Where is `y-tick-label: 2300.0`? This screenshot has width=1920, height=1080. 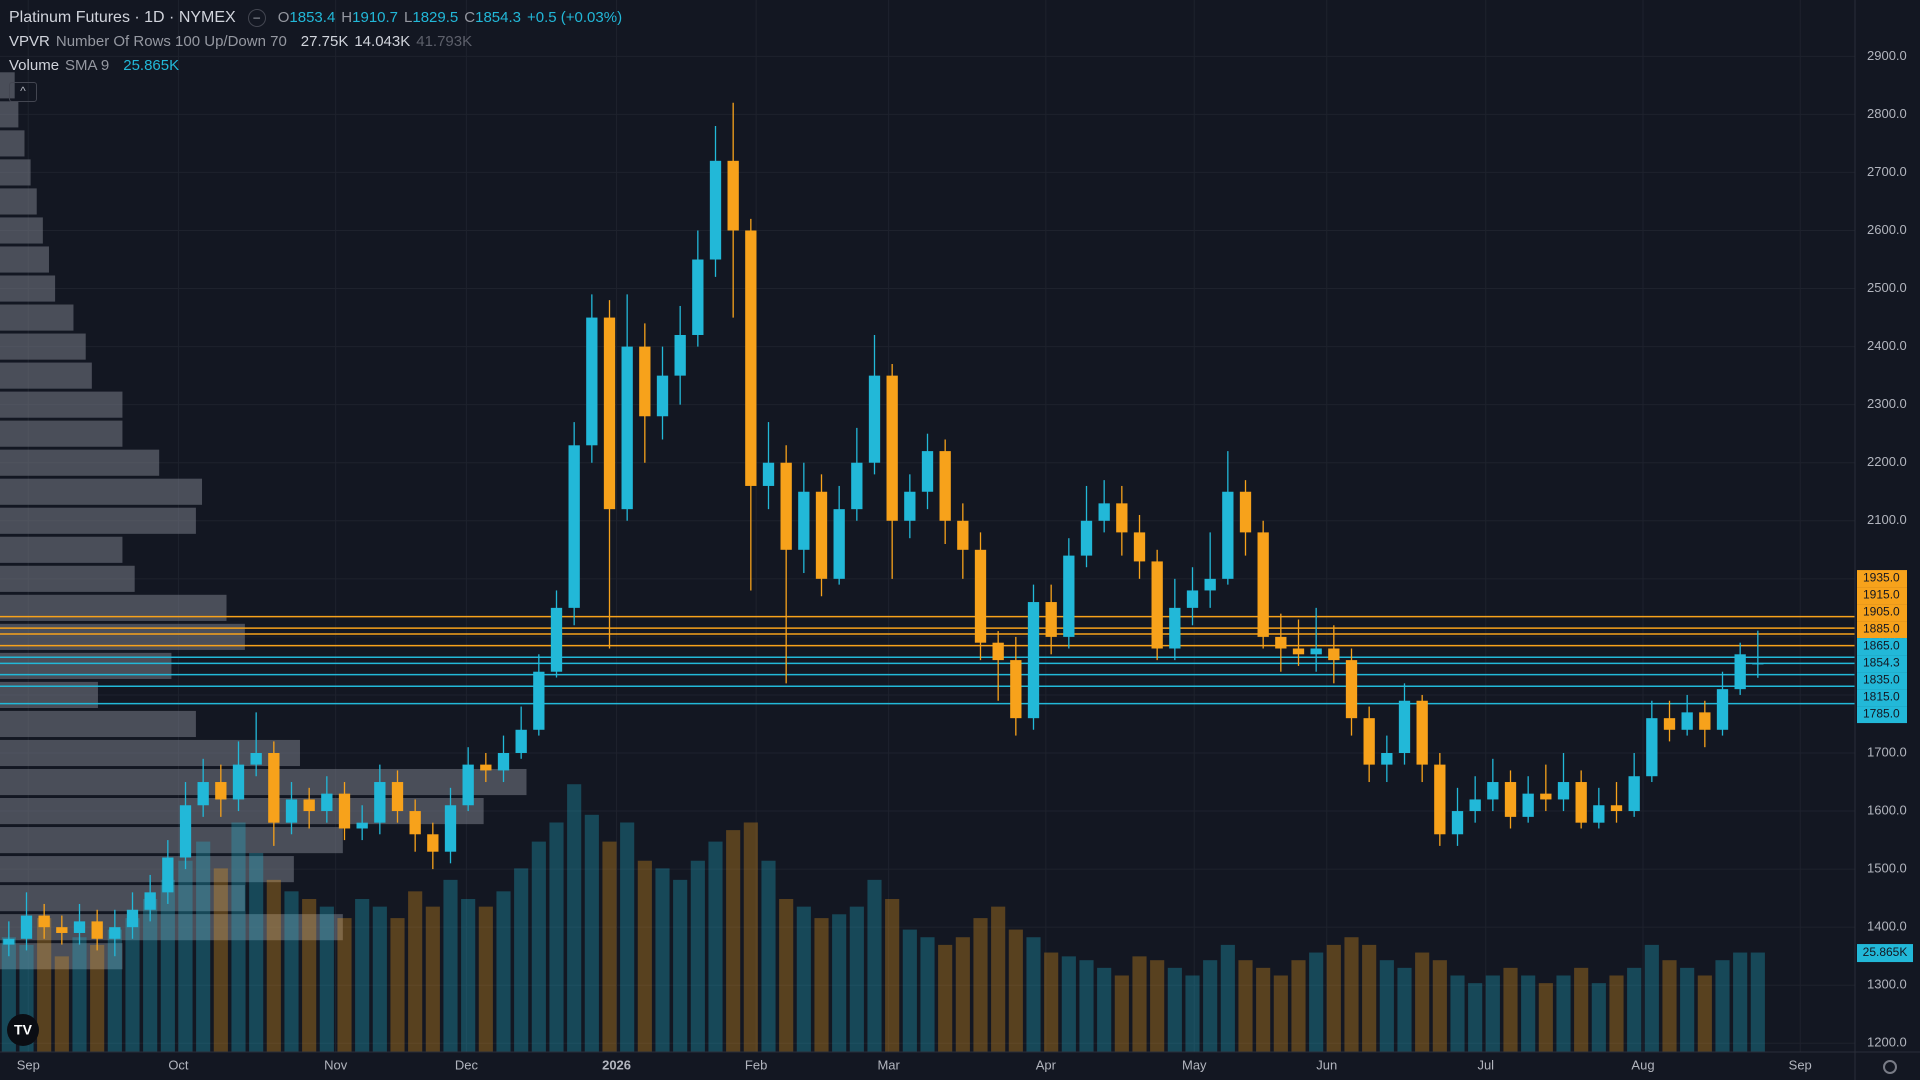
y-tick-label: 2300.0 is located at coordinates (1887, 403).